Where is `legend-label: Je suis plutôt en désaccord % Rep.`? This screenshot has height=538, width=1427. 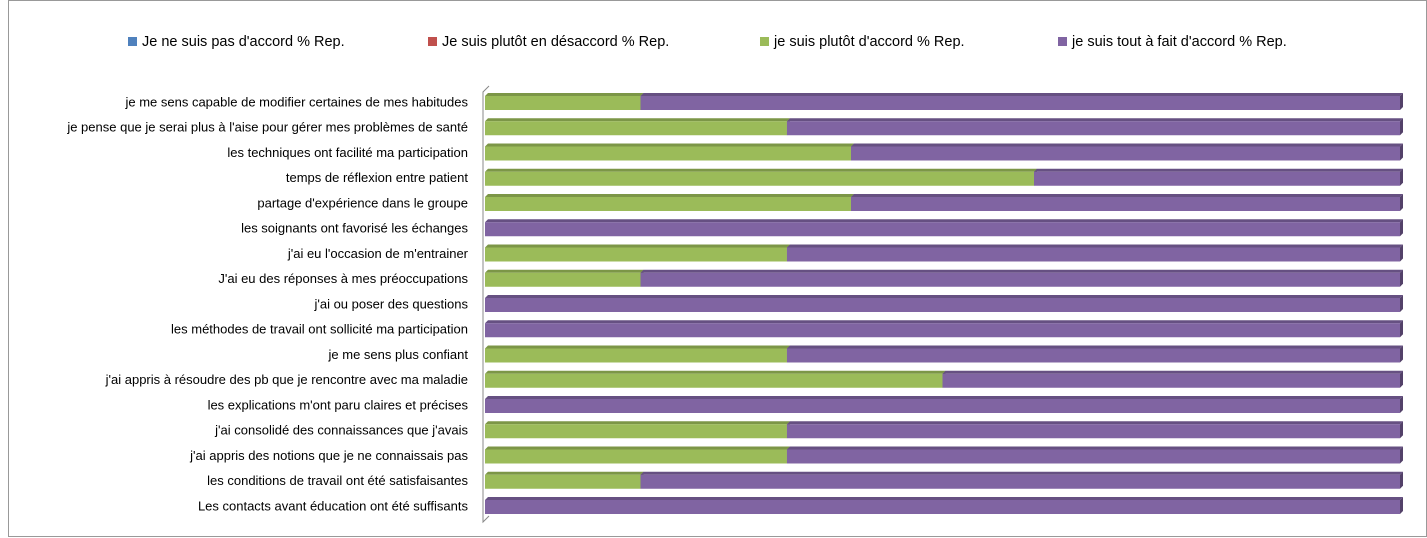
legend-label: Je suis plutôt en désaccord % Rep. is located at coordinates (555, 42).